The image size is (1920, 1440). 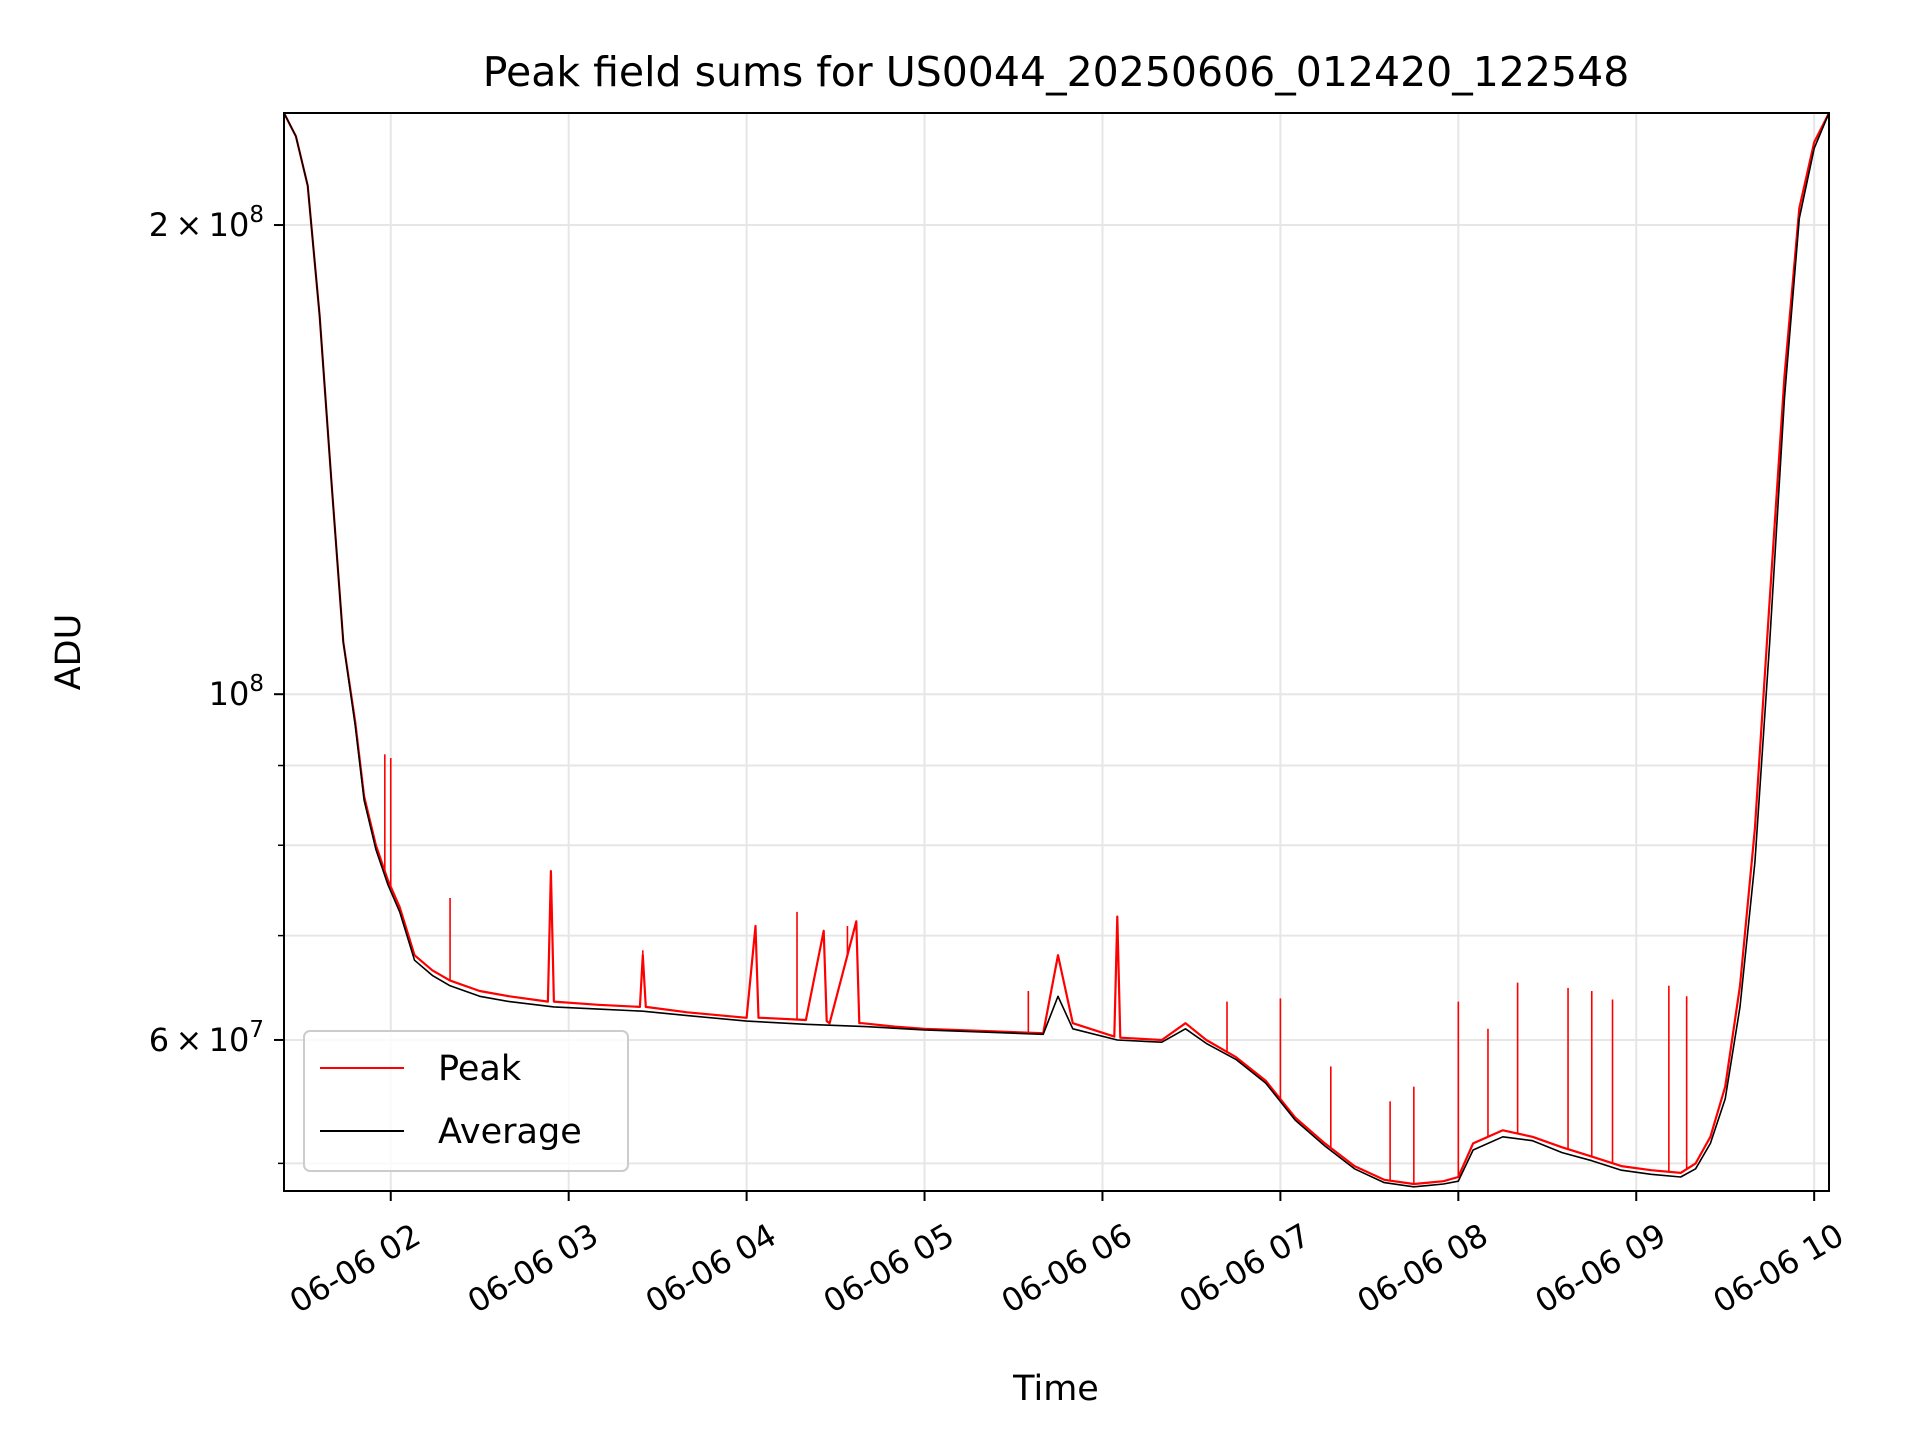 I want to click on legend-label-average: Average, so click(x=510, y=1132).